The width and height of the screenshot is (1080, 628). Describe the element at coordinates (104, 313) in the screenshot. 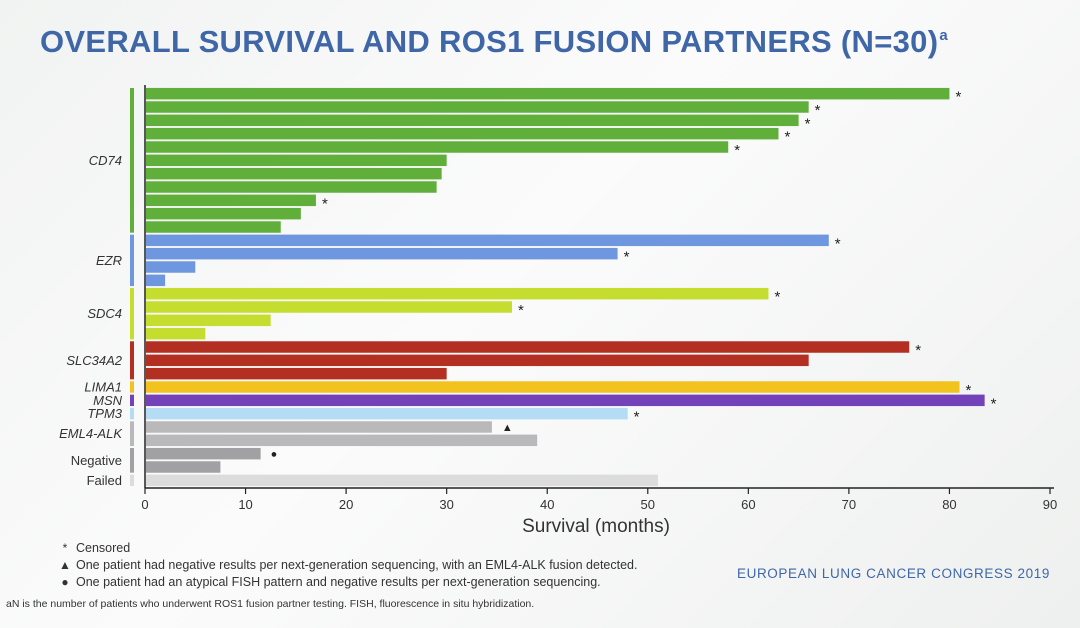

I see `group-label-sdc4: SDC4` at that location.